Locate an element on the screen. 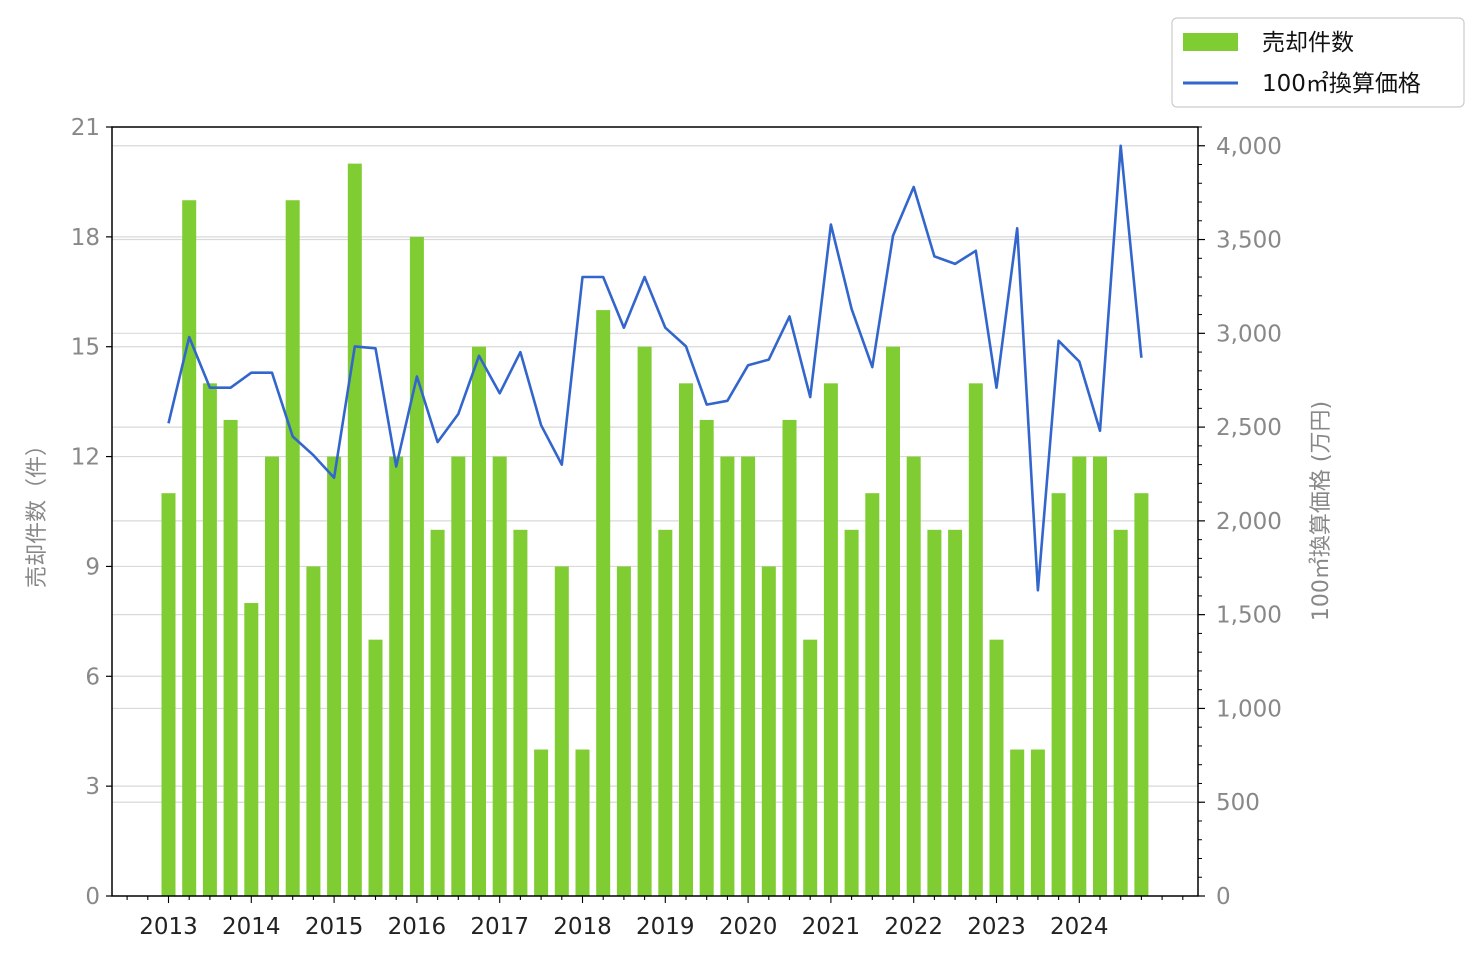  x-tick-label: 2013 is located at coordinates (168, 927).